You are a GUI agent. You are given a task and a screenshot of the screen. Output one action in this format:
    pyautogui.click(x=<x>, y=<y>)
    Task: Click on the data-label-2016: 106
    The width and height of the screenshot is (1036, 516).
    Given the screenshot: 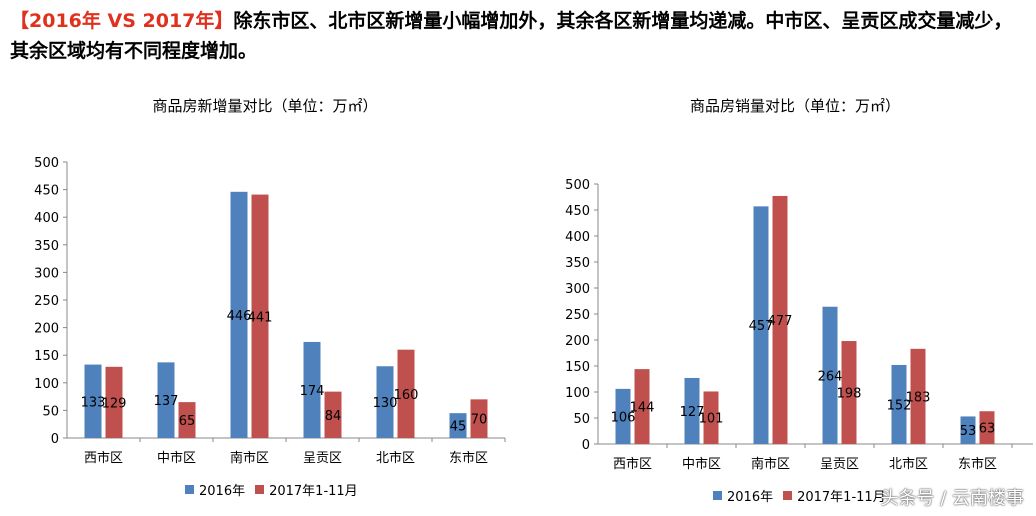 What is the action you would take?
    pyautogui.click(x=623, y=417)
    